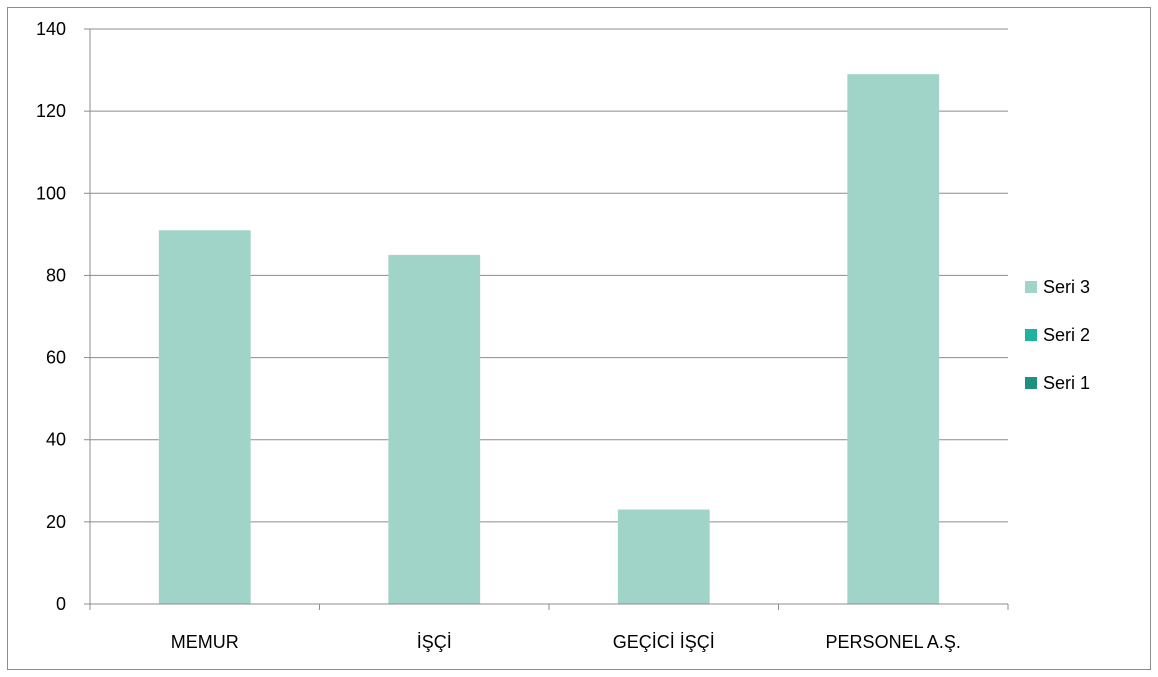 This screenshot has height=677, width=1158. Describe the element at coordinates (1066, 383) in the screenshot. I see `legend-label: Seri 1` at that location.